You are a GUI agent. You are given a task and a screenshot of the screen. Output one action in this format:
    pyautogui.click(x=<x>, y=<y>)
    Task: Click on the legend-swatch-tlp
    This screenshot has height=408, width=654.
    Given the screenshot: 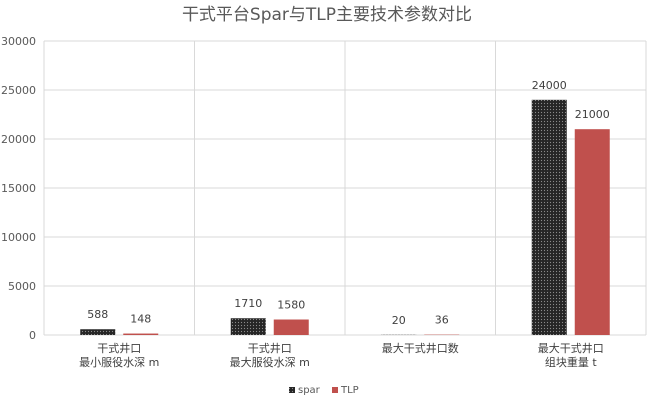 What is the action you would take?
    pyautogui.click(x=335, y=390)
    